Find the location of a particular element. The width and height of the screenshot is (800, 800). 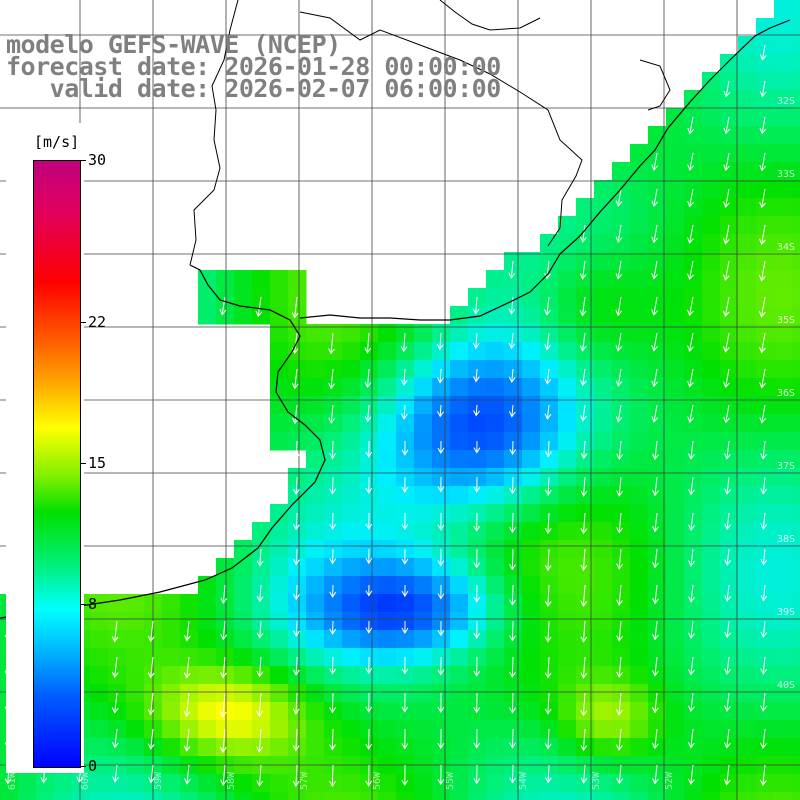

latitude-label: 37S is located at coordinates (786, 466).